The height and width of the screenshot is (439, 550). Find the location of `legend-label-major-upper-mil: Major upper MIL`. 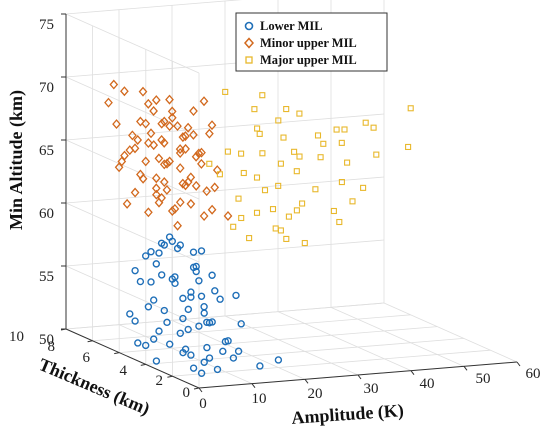

legend-label-major-upper-mil: Major upper MIL is located at coordinates (308, 60).